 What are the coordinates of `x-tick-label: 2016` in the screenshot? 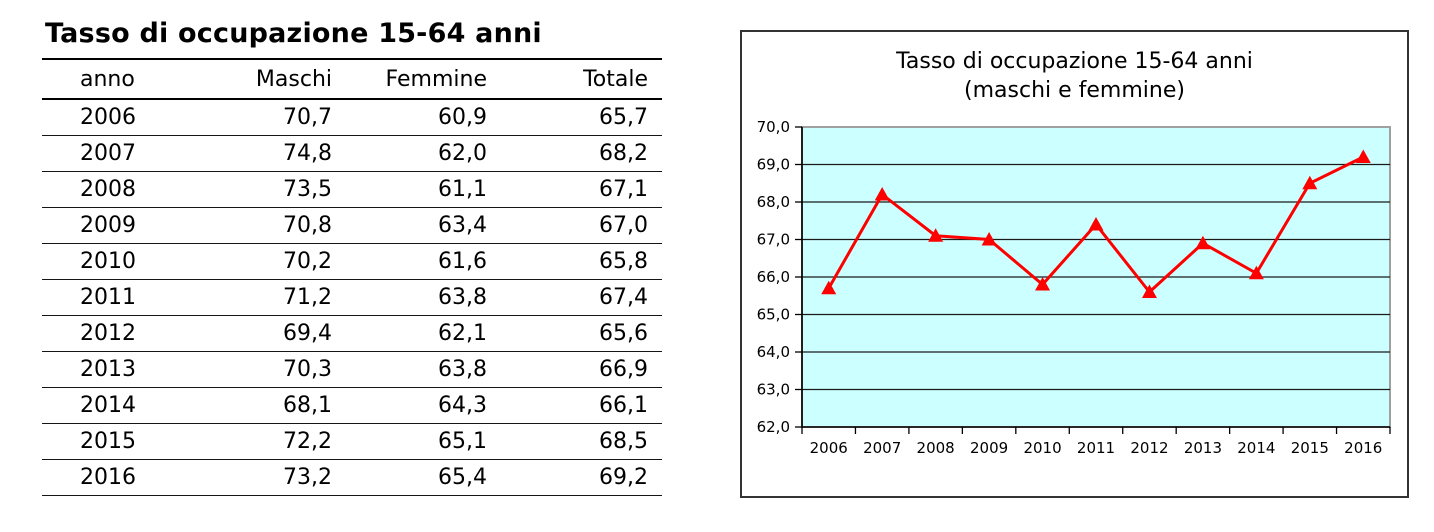 It's located at (1363, 448).